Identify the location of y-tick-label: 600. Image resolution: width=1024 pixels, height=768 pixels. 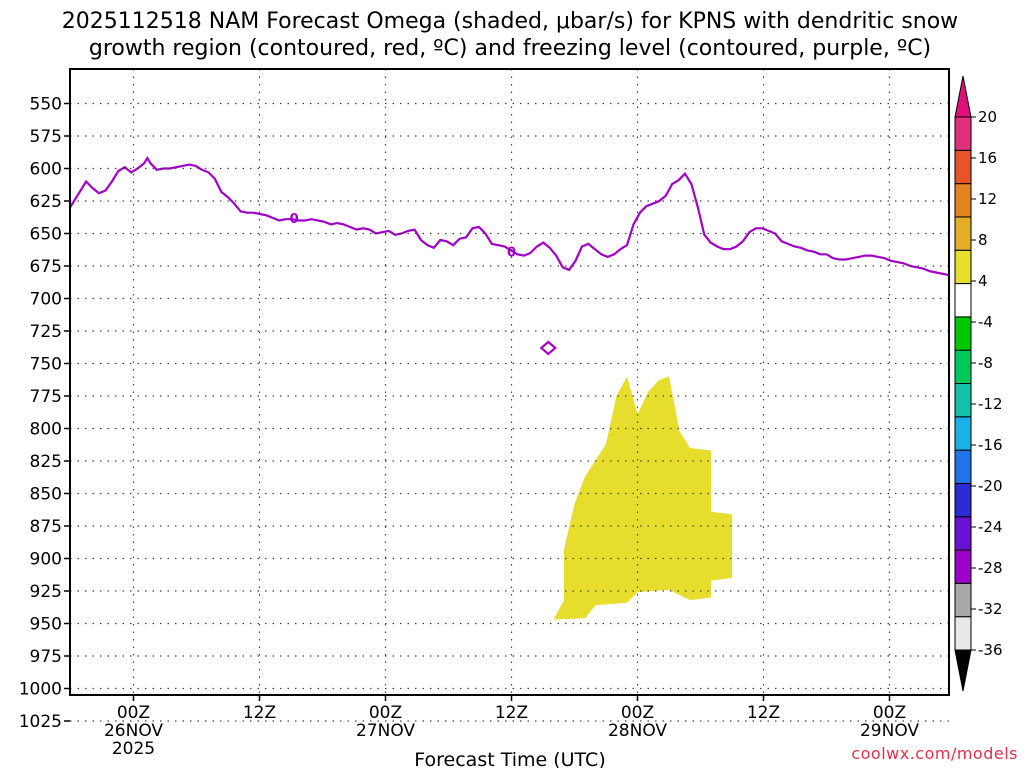
(46, 170).